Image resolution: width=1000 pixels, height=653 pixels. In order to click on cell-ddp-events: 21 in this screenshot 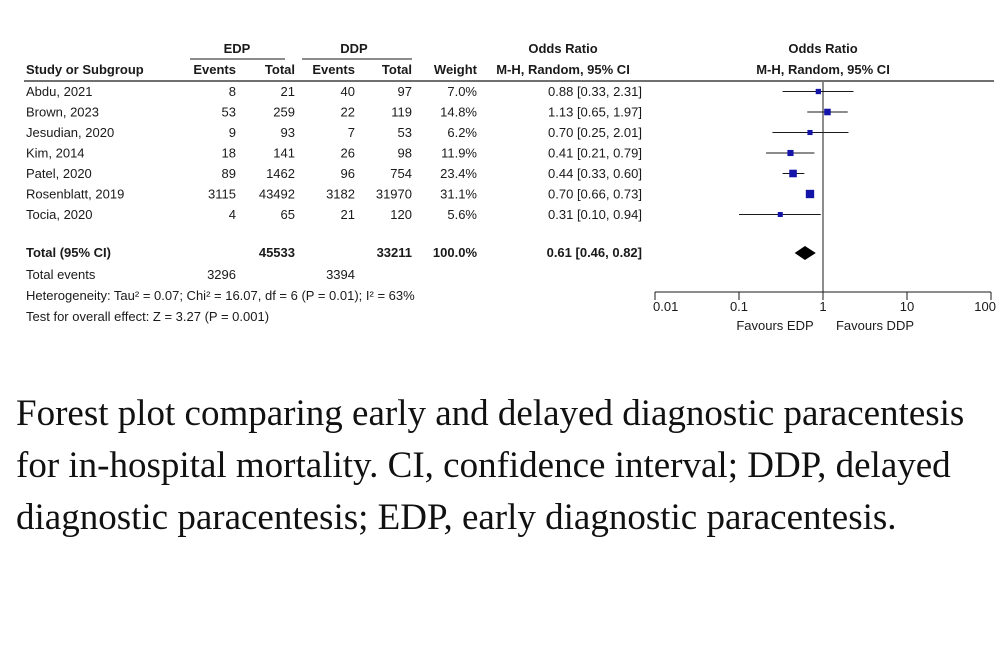, I will do `click(348, 214)`.